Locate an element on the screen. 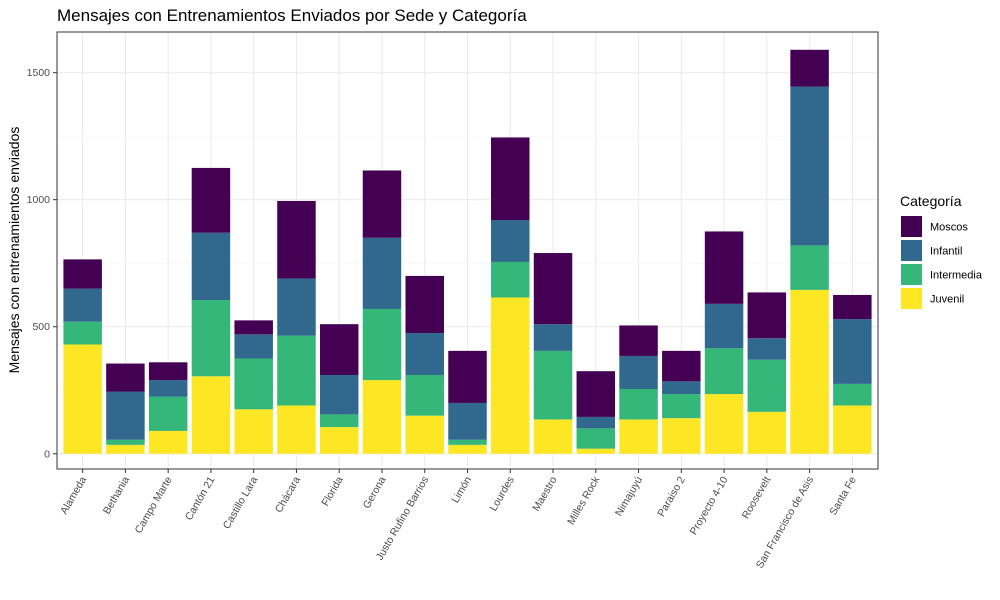 The width and height of the screenshot is (1000, 600). x-tick-label: Maestro is located at coordinates (544, 493).